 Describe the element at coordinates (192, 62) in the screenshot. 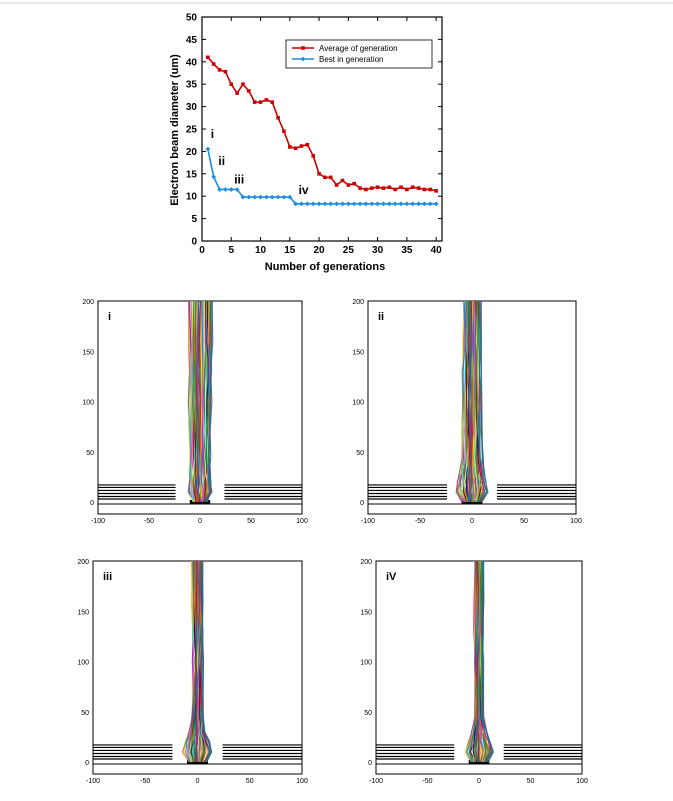

I see `y-tick-label: 40` at that location.